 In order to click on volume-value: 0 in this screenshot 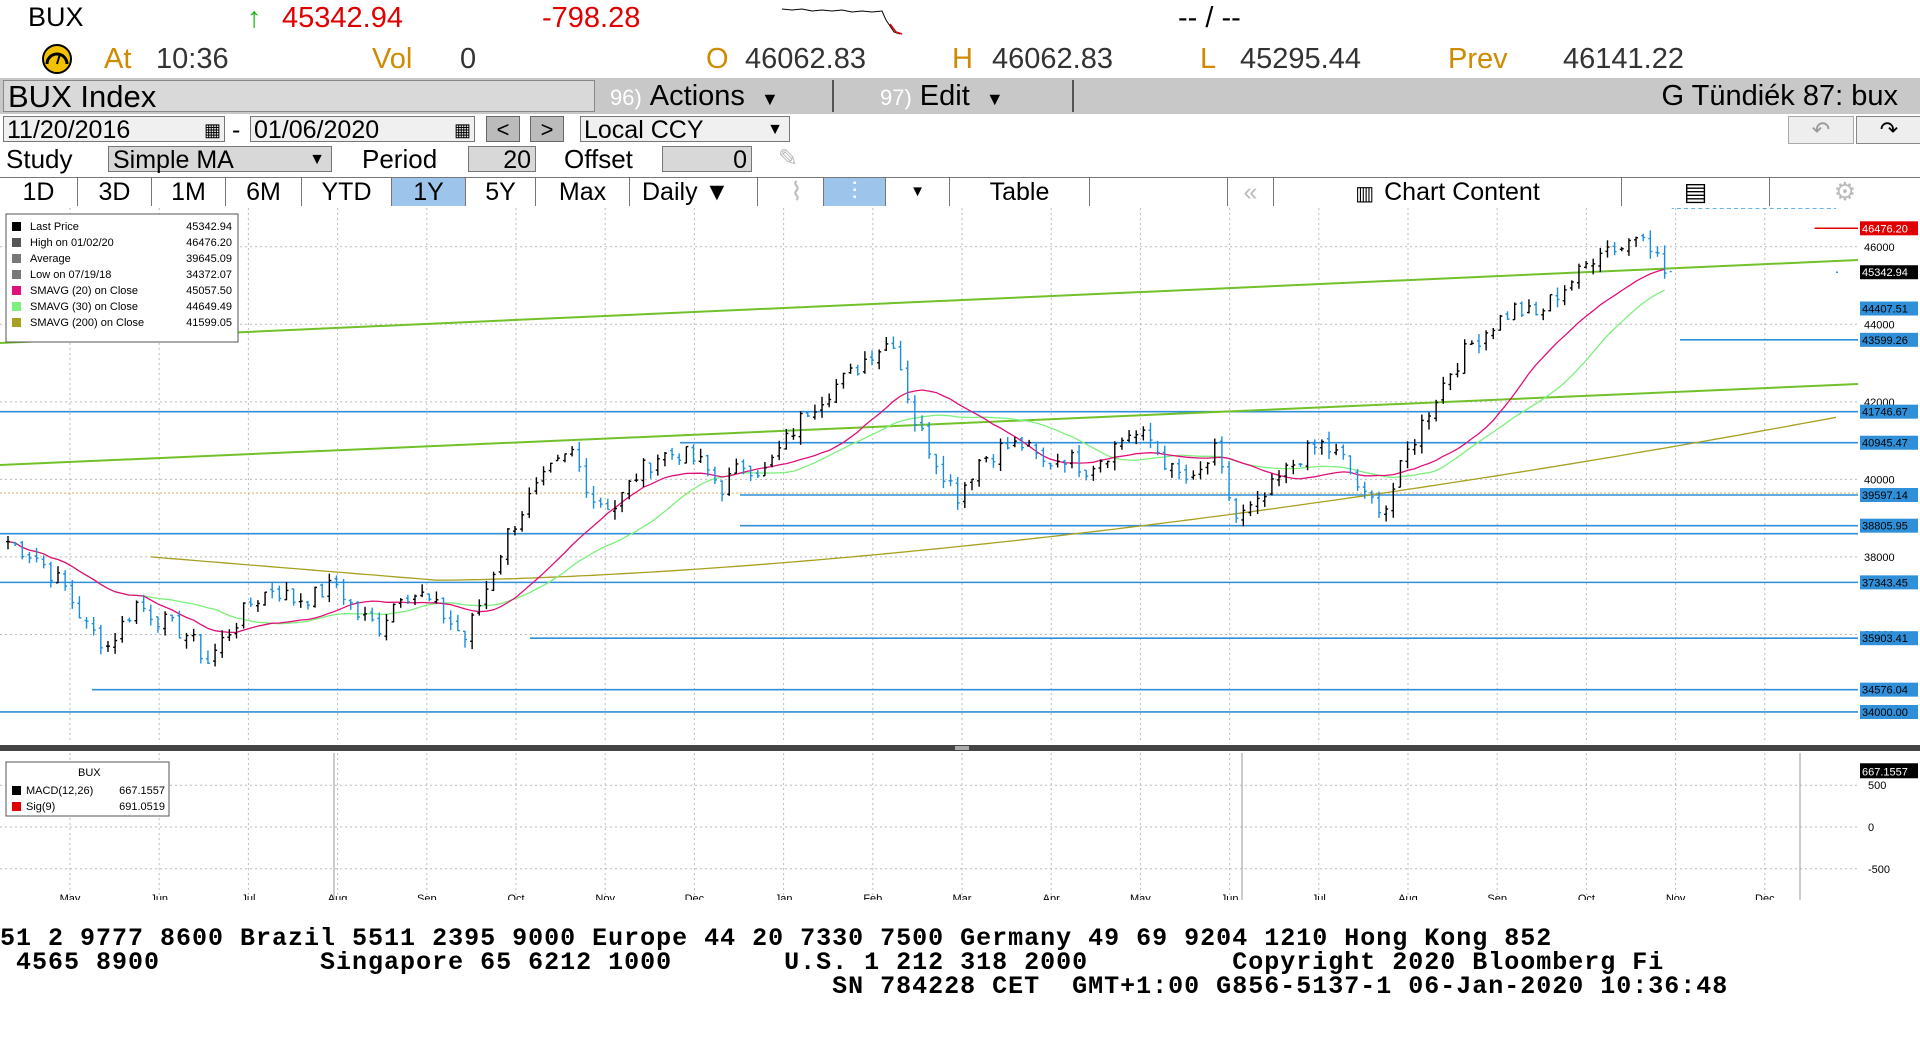, I will do `click(468, 59)`.